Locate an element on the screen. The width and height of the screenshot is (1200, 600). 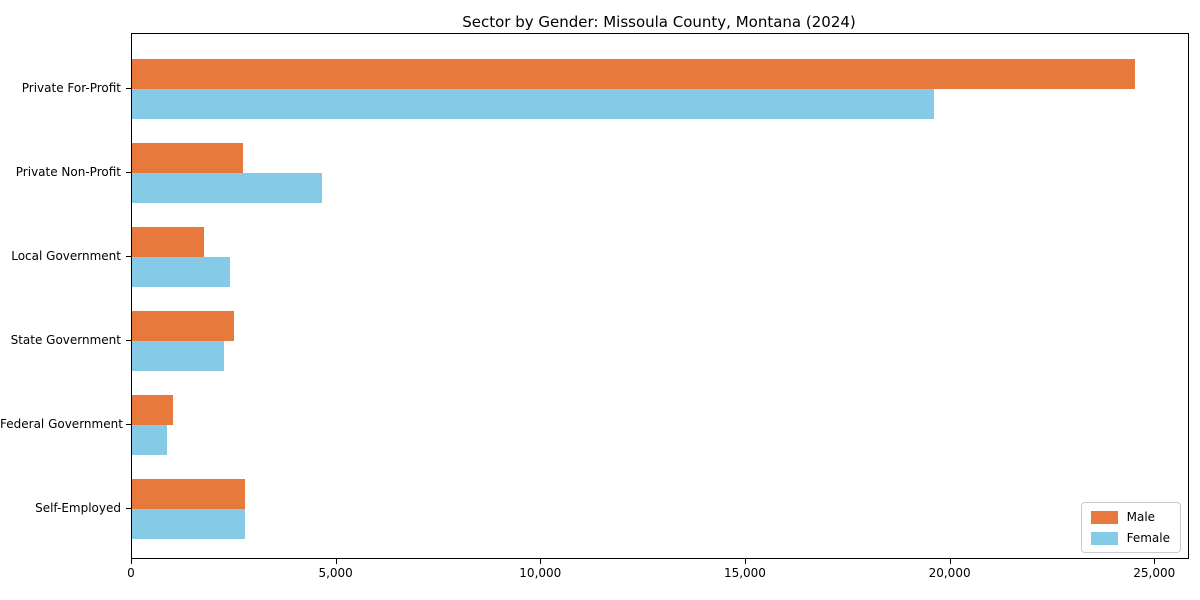
x-axis-tick-label: 0 is located at coordinates (131, 573).